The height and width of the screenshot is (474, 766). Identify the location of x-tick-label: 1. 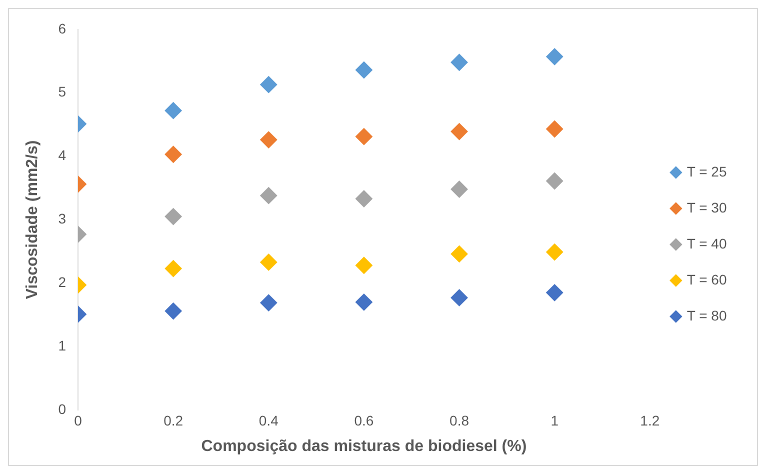
(554, 420).